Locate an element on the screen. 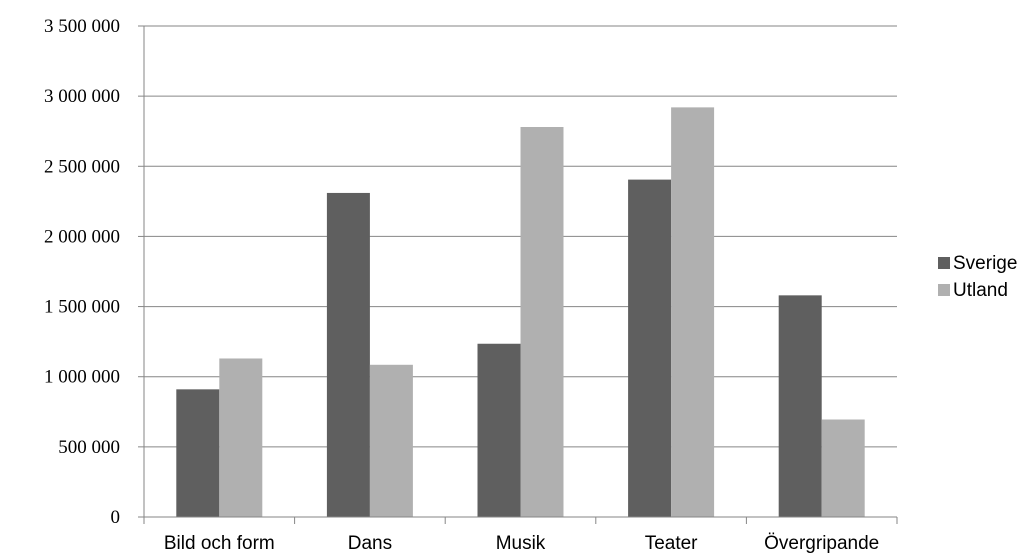 The image size is (1036, 553). legend-swatch-utland is located at coordinates (944, 290).